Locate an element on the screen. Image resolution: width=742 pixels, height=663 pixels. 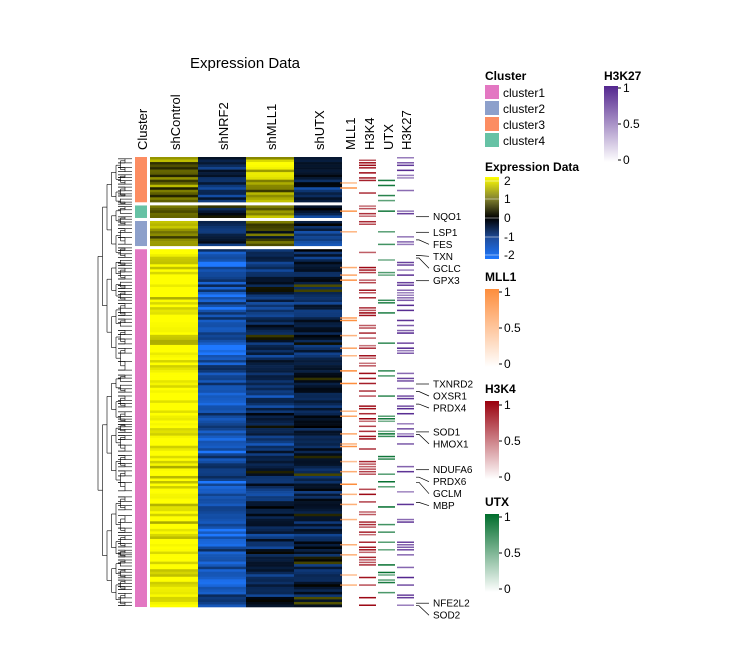
utx-legend: UTX 1 0.5 0 is located at coordinates (503, 545).